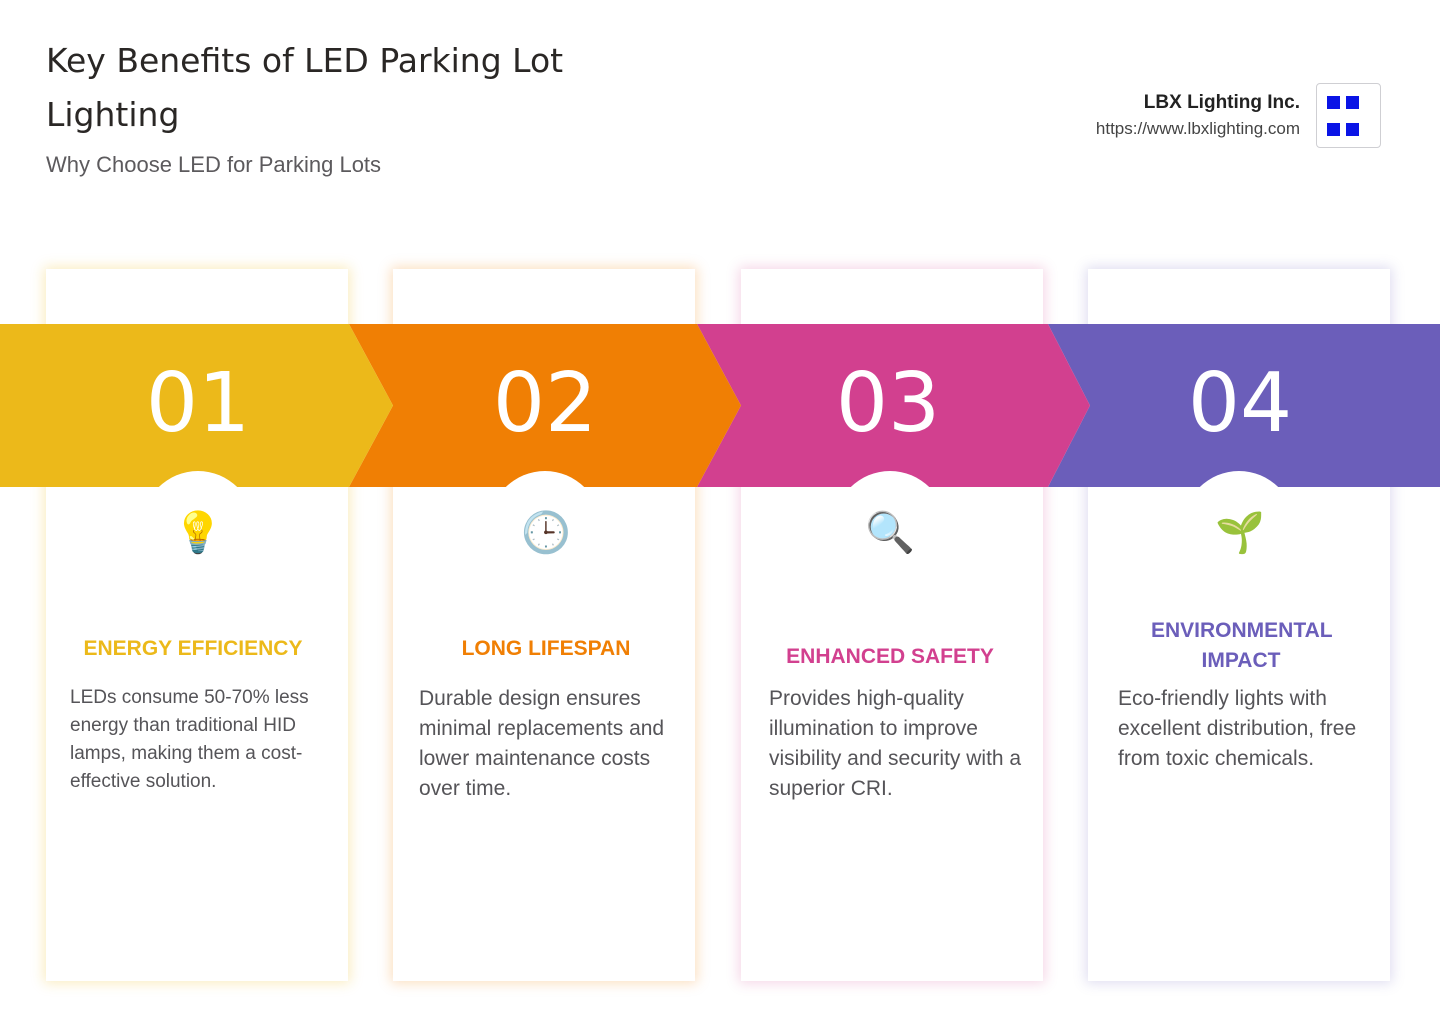 The height and width of the screenshot is (1024, 1440). What do you see at coordinates (193, 648) in the screenshot?
I see `benefit-title-1: ENERGY EFFICIENCY` at bounding box center [193, 648].